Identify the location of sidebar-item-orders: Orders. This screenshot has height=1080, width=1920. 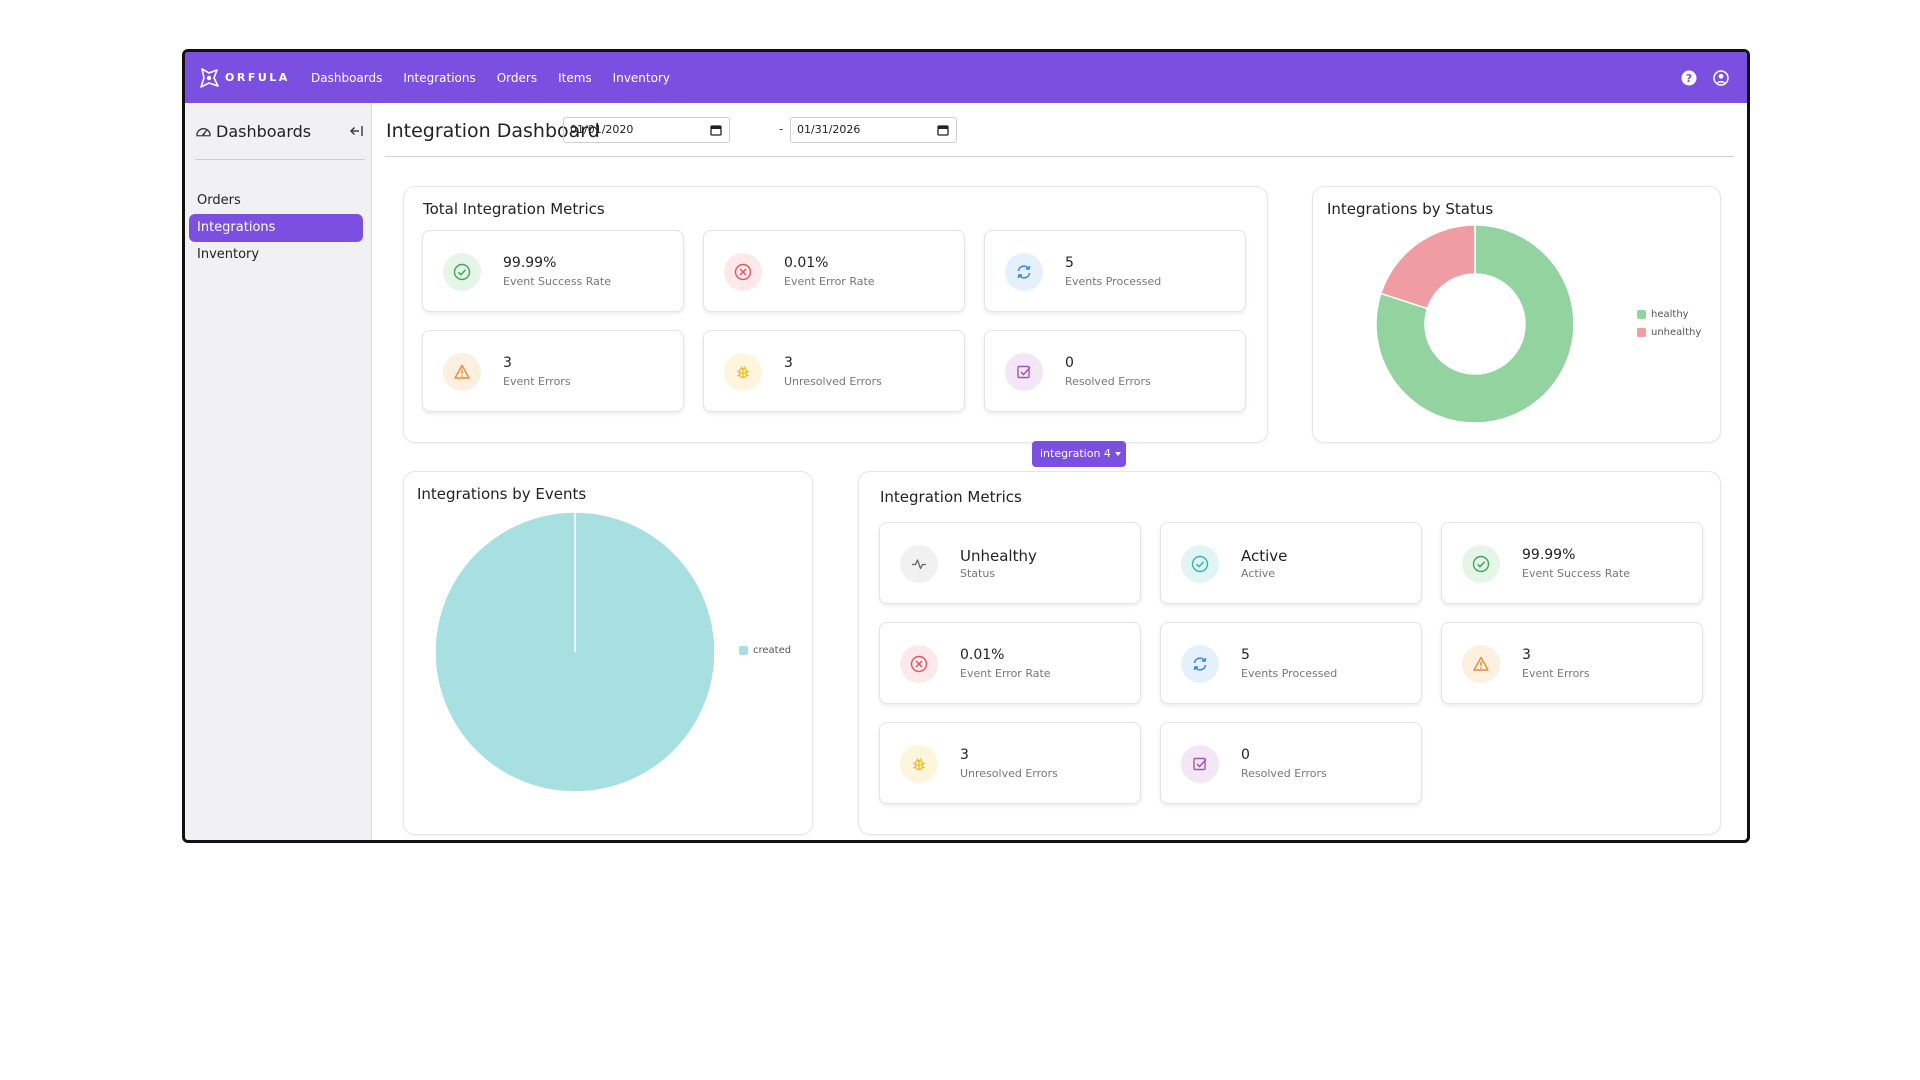
(219, 200).